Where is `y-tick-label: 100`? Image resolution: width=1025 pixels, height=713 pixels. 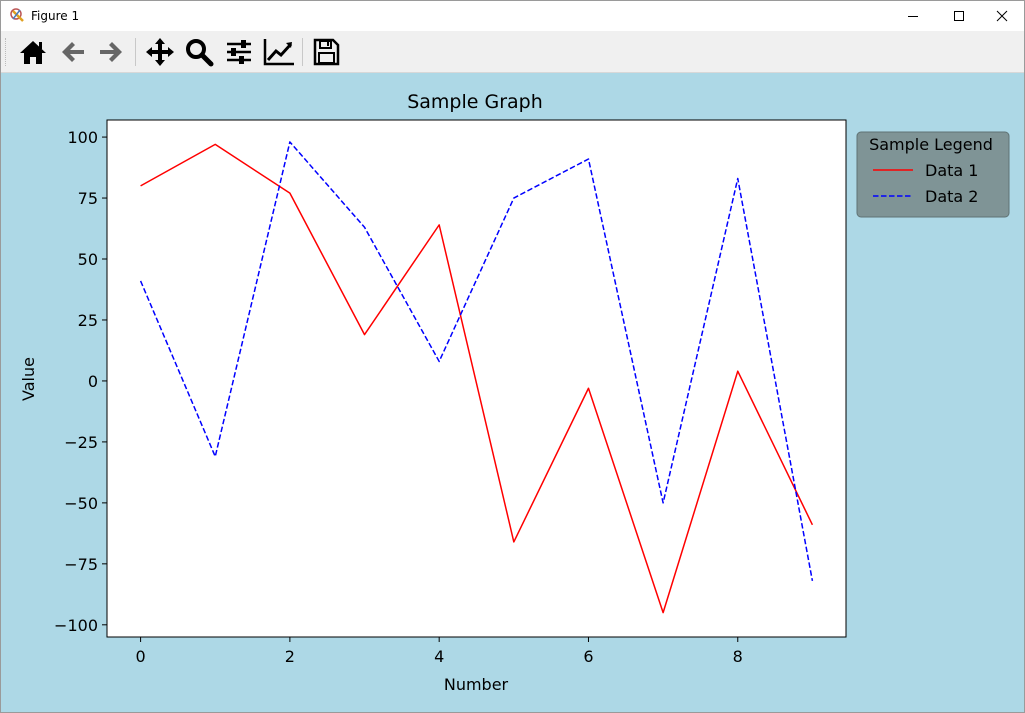
y-tick-label: 100 is located at coordinates (82, 137).